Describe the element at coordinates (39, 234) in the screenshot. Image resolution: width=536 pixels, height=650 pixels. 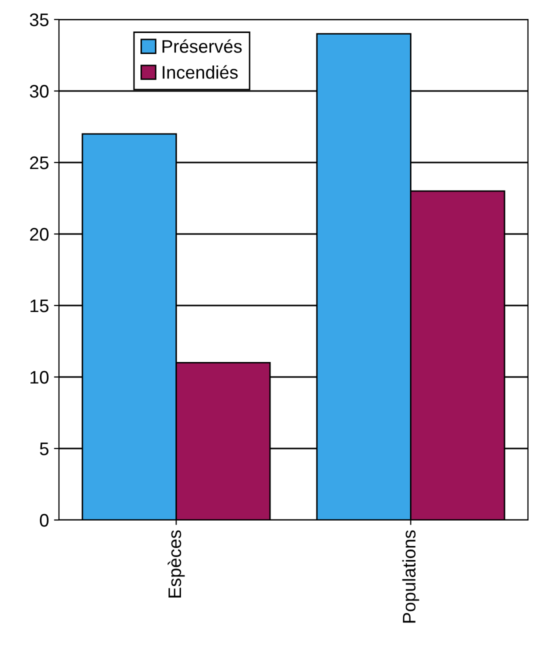
I see `y-tick-label: 20` at that location.